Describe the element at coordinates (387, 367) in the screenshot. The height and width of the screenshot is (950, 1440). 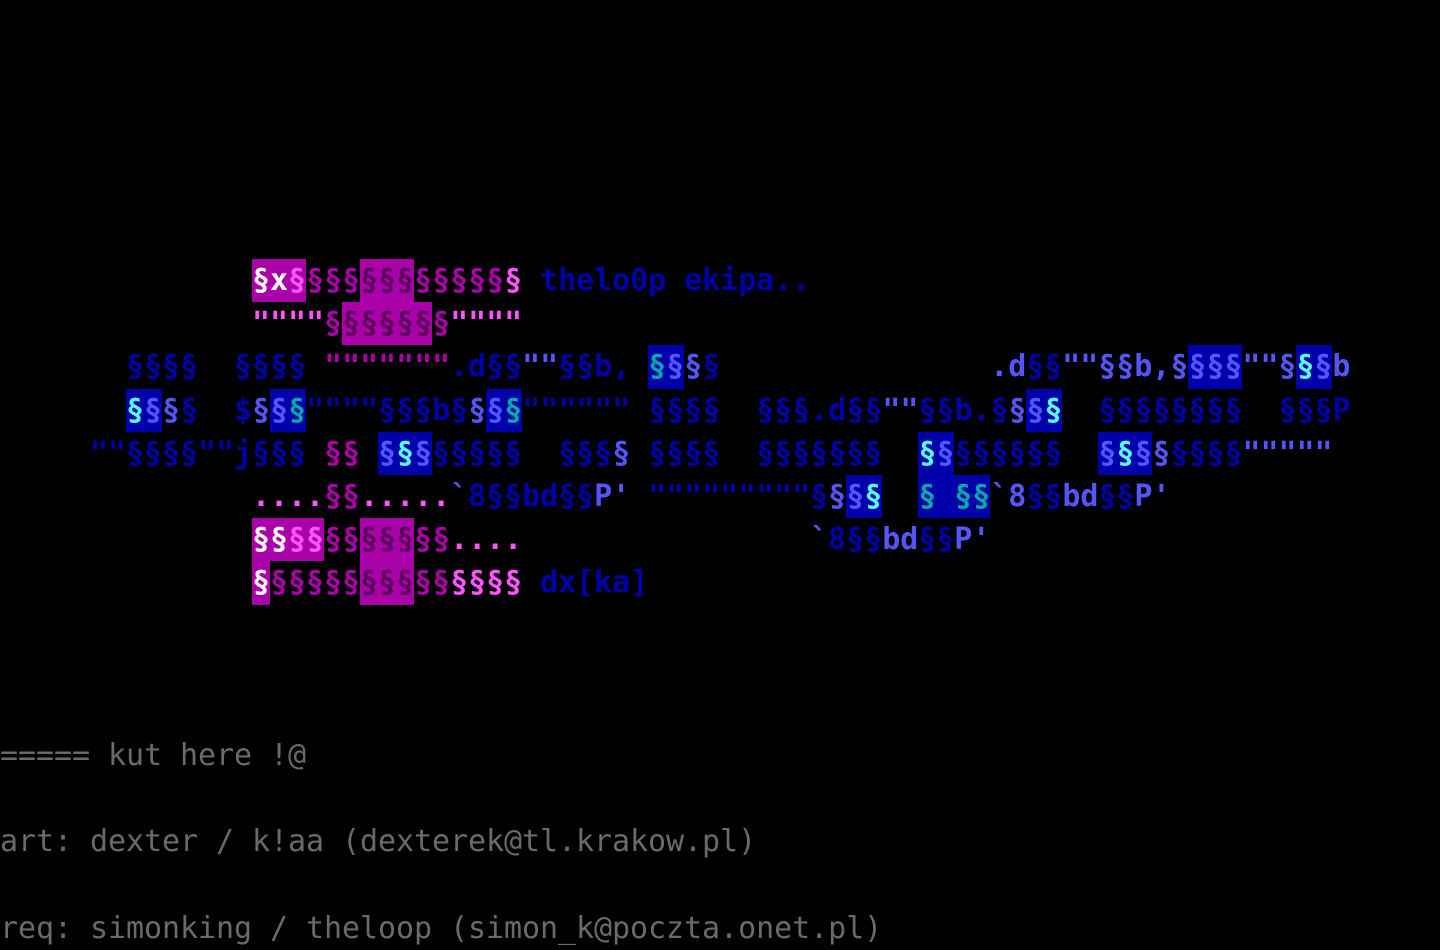
I see `text-segment: """""""` at that location.